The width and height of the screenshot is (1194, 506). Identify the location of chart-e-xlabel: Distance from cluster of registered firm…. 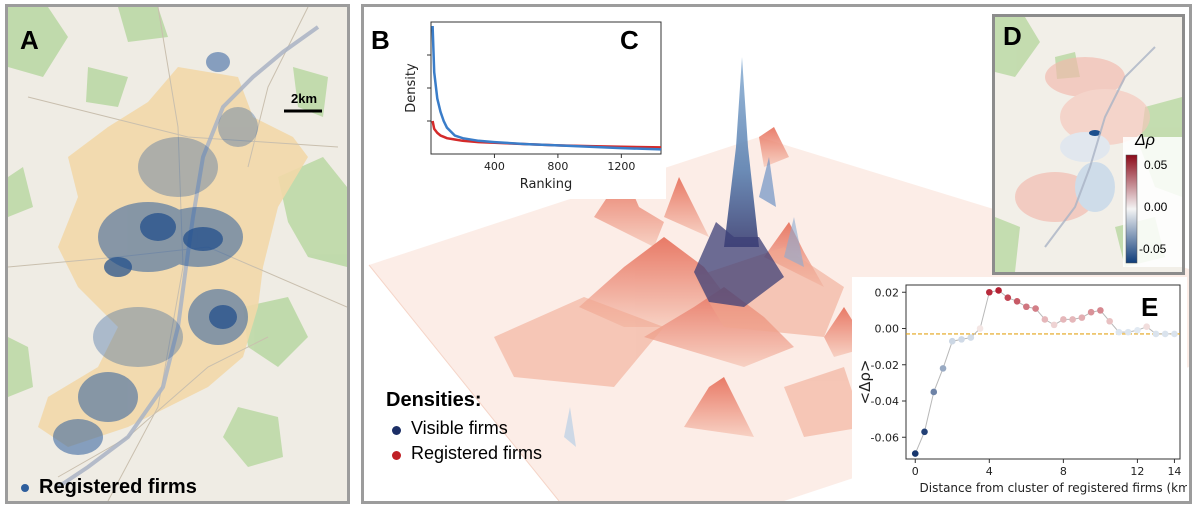
(1053, 488).